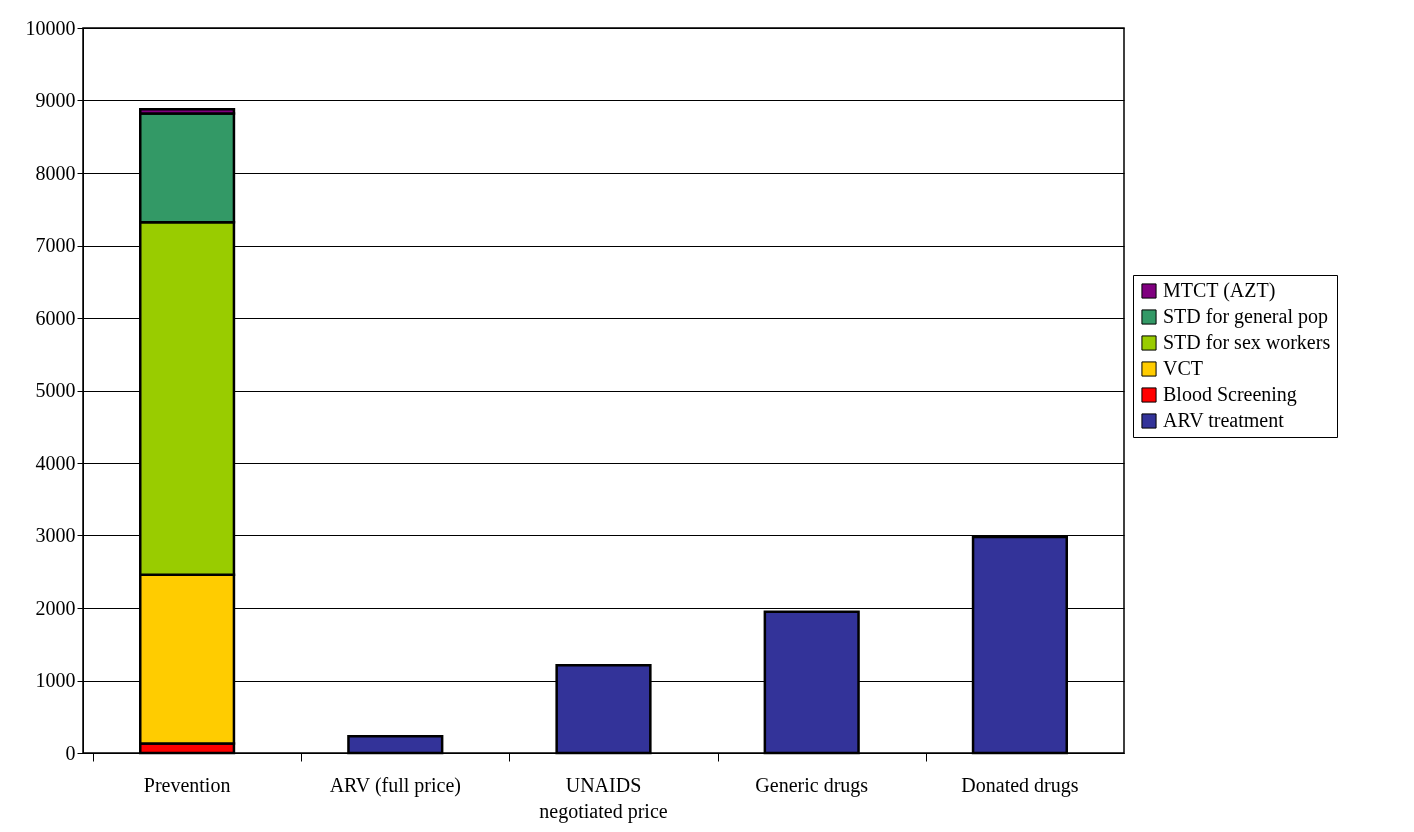 The height and width of the screenshot is (832, 1414). What do you see at coordinates (812, 785) in the screenshot?
I see `x-tick-label: Generic drugs` at bounding box center [812, 785].